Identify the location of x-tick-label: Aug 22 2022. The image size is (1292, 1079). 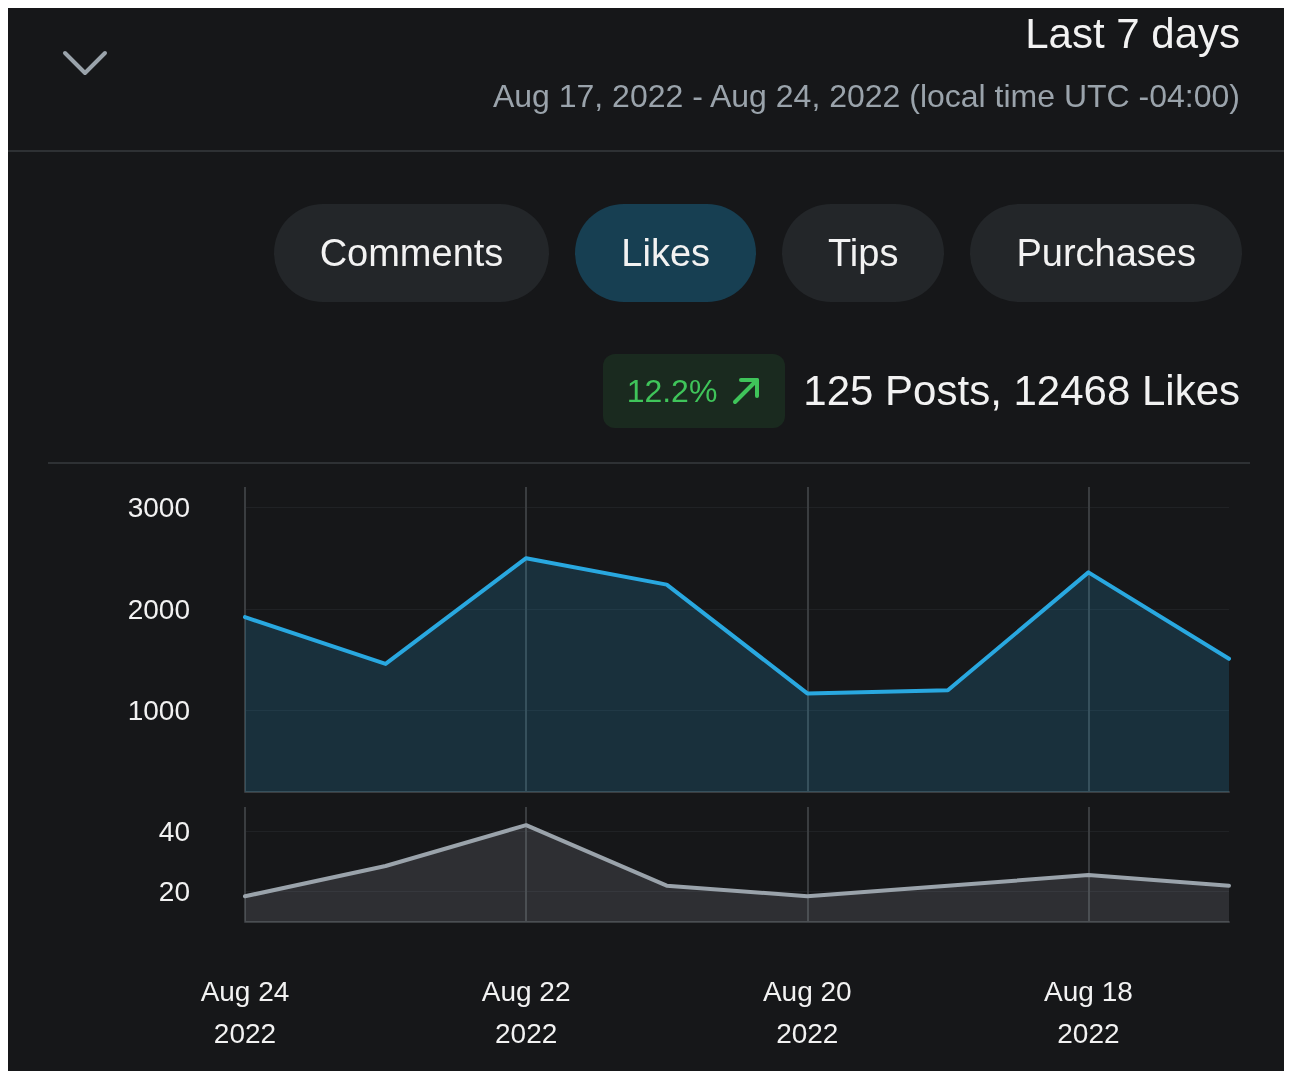
(526, 1012).